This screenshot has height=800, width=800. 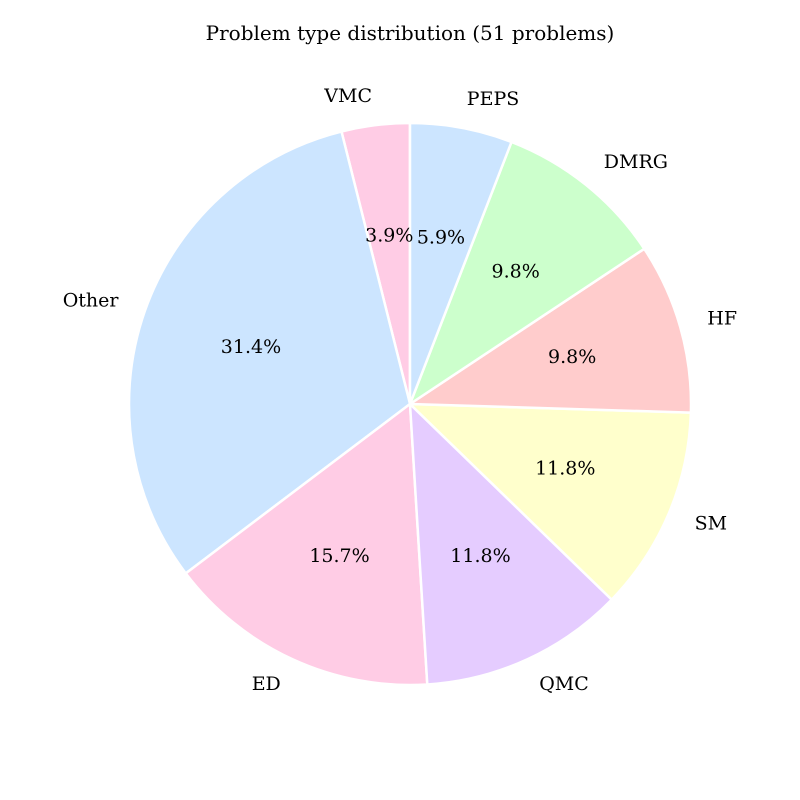 What do you see at coordinates (306, 544) in the screenshot?
I see `pie-slice-ed` at bounding box center [306, 544].